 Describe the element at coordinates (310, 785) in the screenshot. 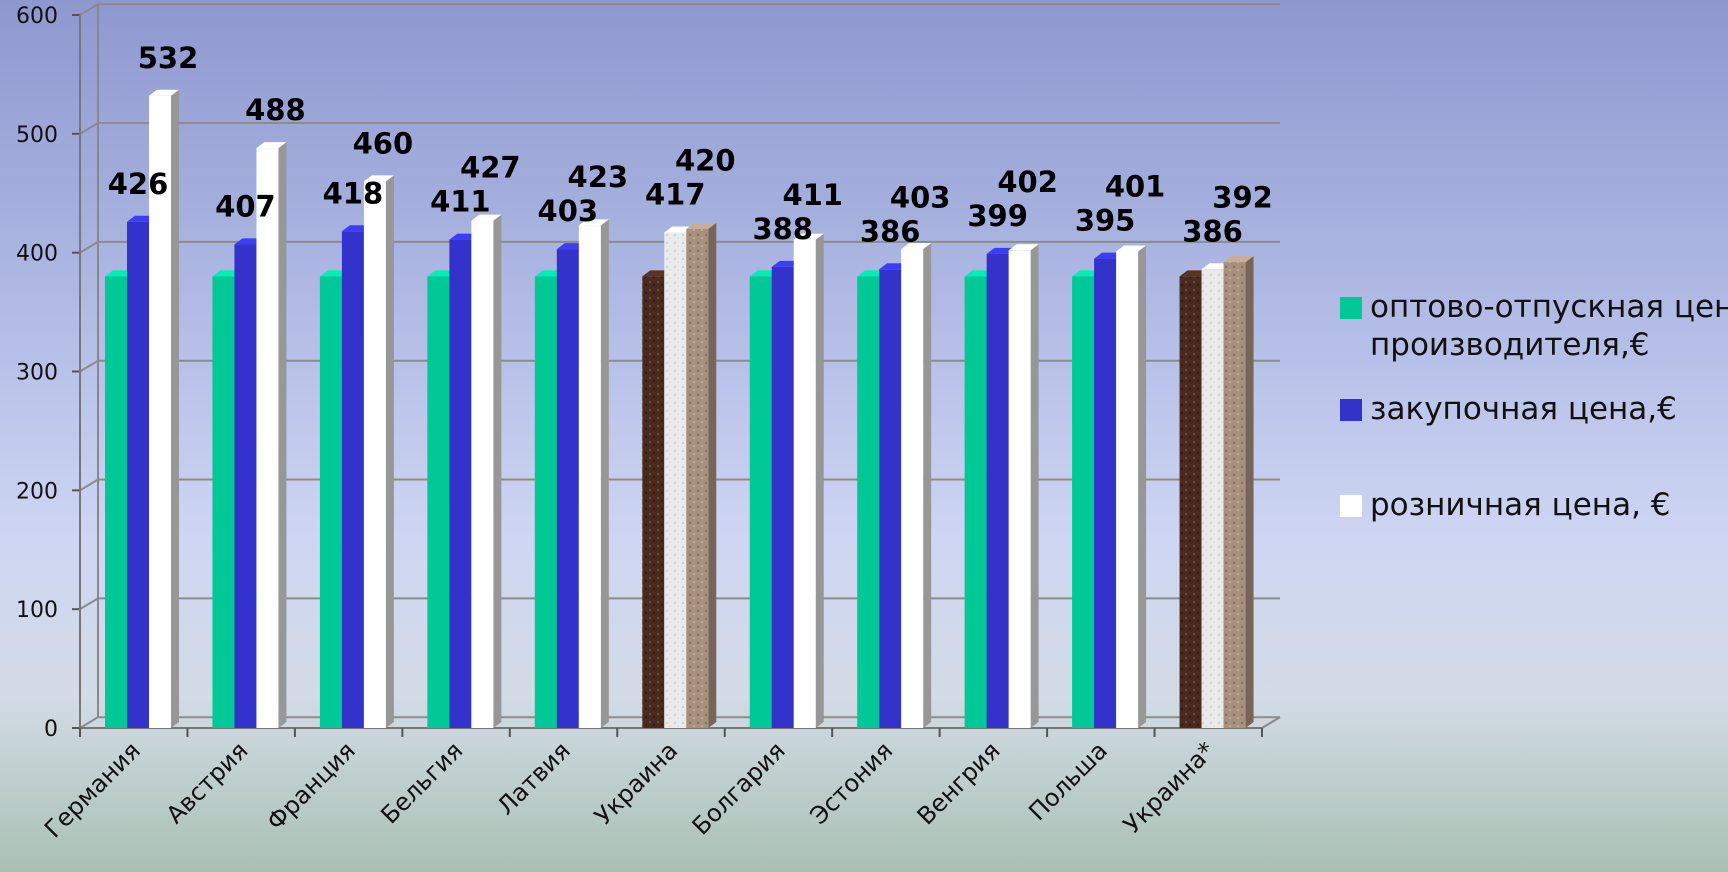

I see `x-tick-label: Франция` at that location.